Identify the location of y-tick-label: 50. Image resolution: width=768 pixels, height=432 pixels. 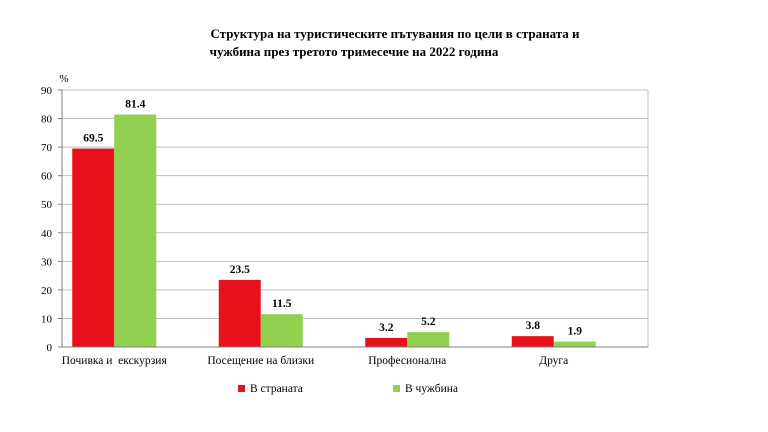
(47, 205).